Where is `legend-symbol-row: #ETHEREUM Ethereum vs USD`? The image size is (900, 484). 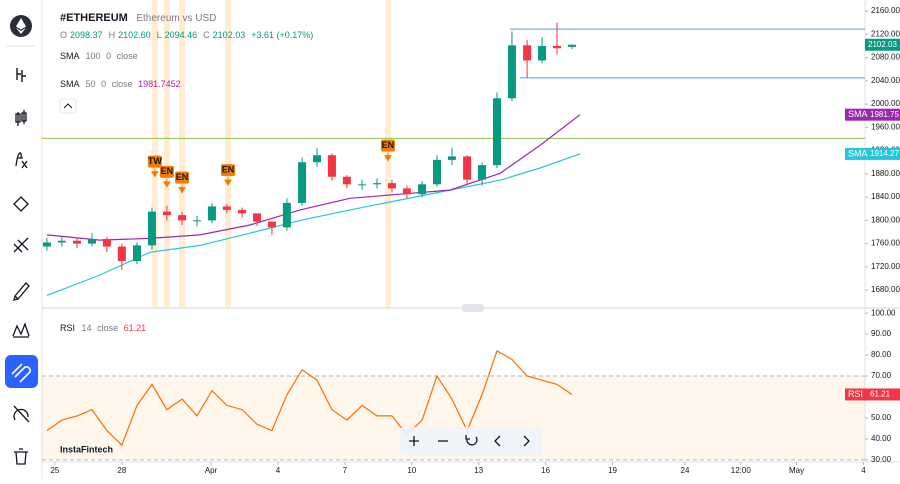
legend-symbol-row: #ETHEREUM Ethereum vs USD is located at coordinates (138, 18).